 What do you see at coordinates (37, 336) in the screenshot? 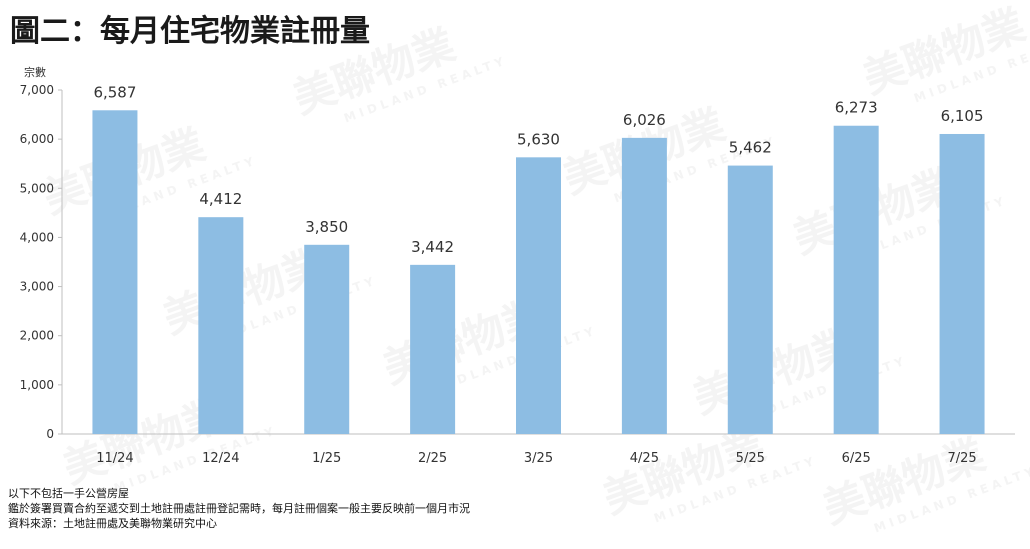
I see `y-tick-label: 2,000` at bounding box center [37, 336].